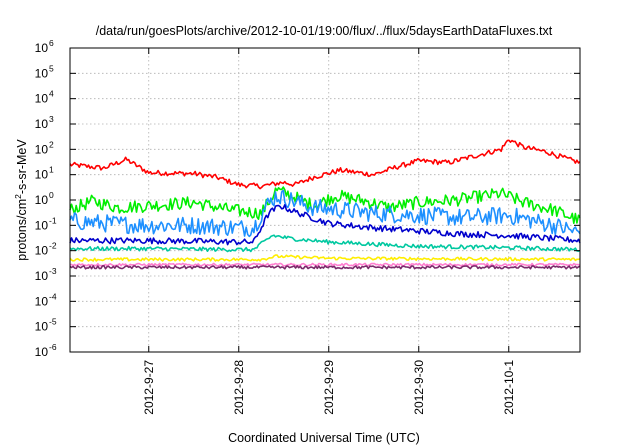  I want to click on y-tick-exponent: -4, so click(53, 296).